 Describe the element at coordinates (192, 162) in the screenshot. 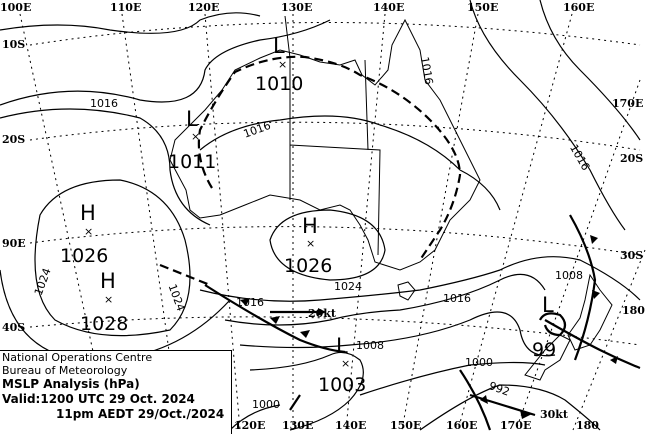

I see `pressure-value: 1011` at that location.